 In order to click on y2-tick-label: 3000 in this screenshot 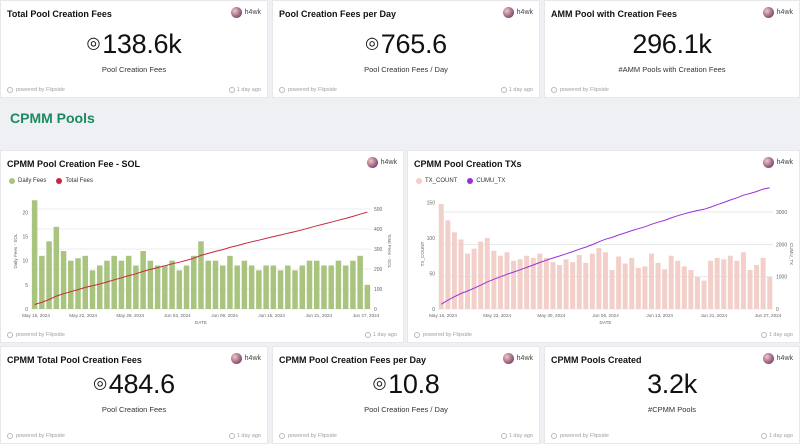, I will do `click(781, 213)`.